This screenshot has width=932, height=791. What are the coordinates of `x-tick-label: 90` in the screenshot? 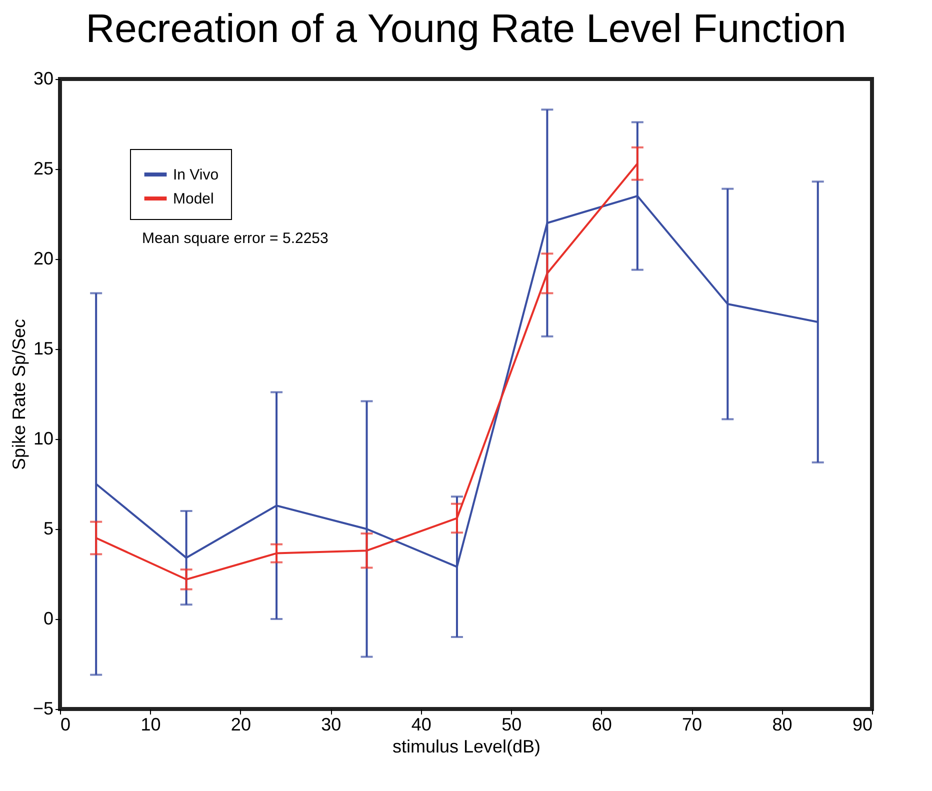 It's located at (862, 724).